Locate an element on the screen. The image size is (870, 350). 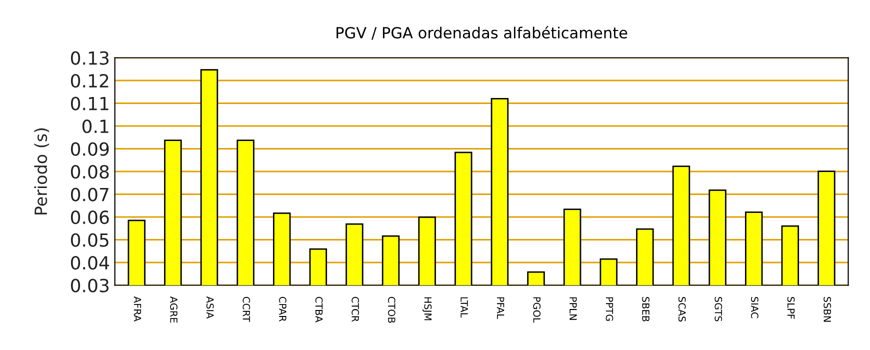
y-tick-label: 0.04 is located at coordinates (89, 263).